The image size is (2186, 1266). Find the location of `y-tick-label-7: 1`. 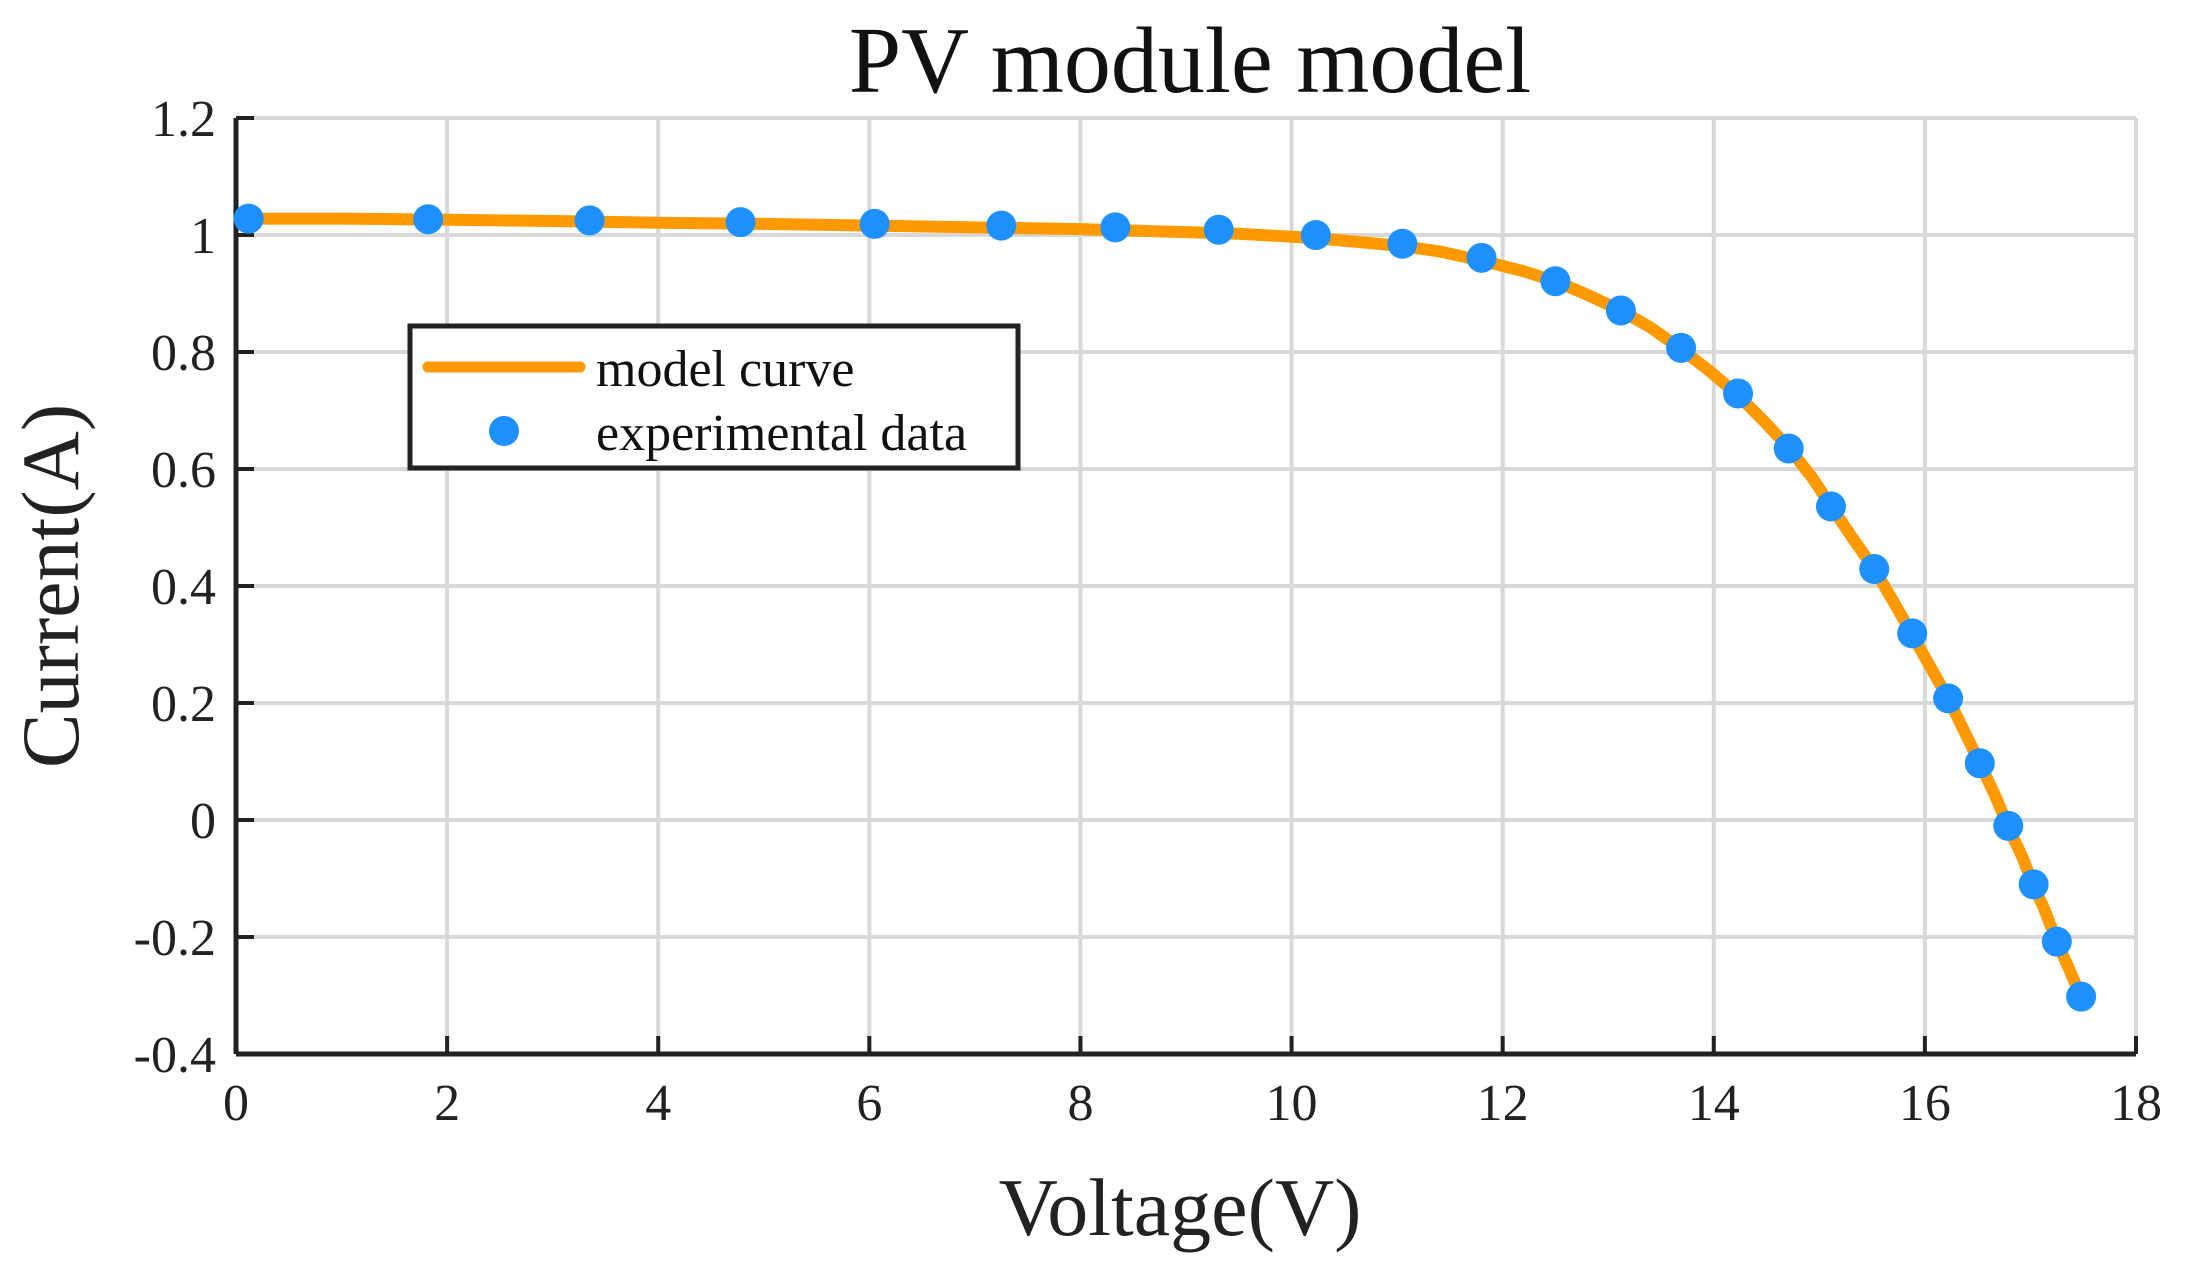

y-tick-label-7: 1 is located at coordinates (203, 236).